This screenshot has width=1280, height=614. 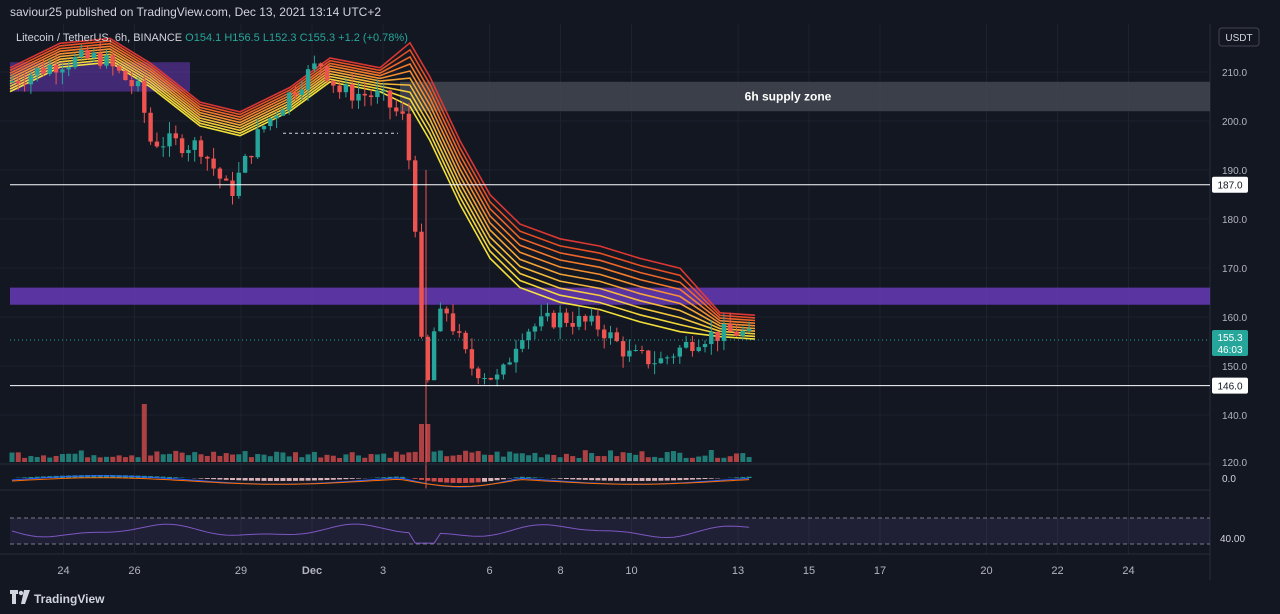 What do you see at coordinates (203, 38) in the screenshot?
I see `legend-open: O154.1` at bounding box center [203, 38].